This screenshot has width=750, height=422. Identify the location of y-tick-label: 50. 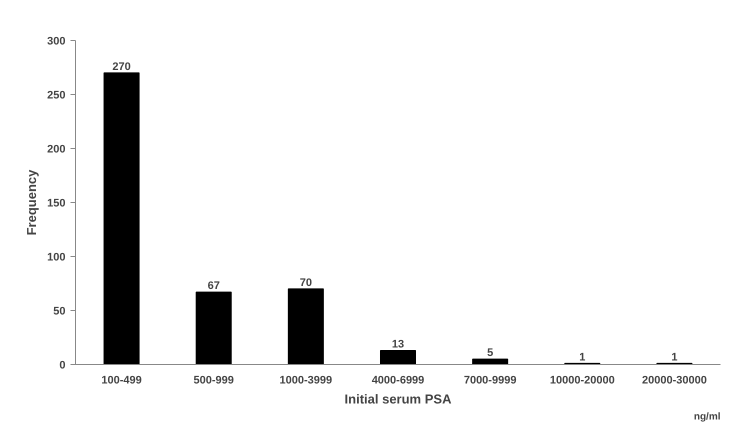
(59, 312).